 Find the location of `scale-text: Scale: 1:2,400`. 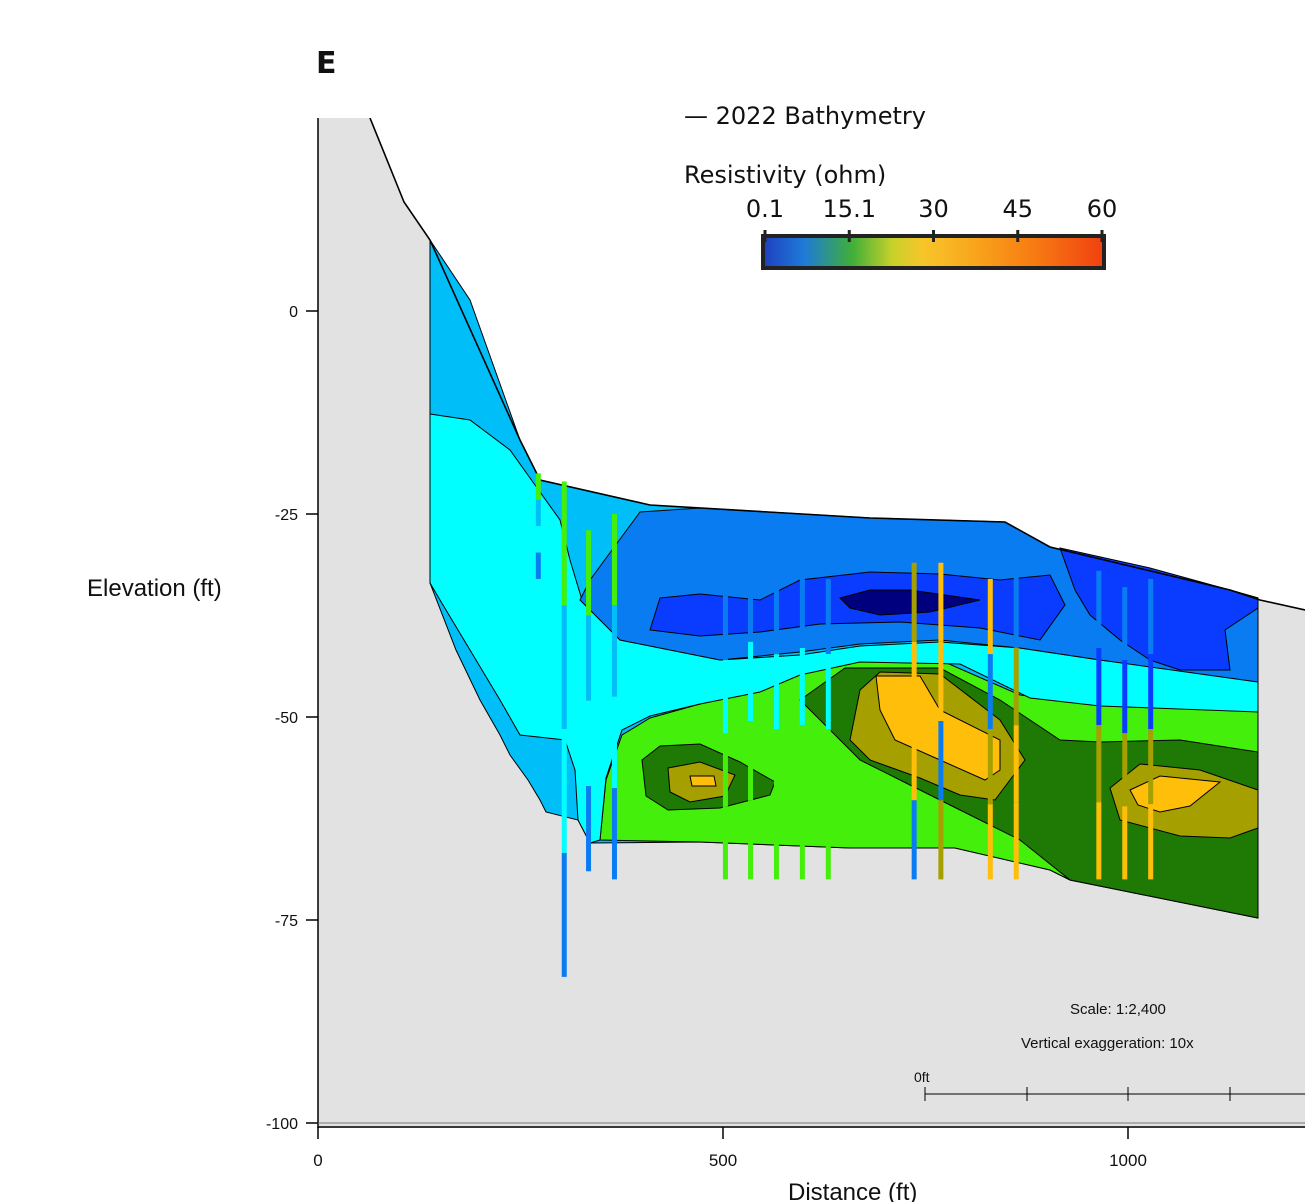

scale-text: Scale: 1:2,400 is located at coordinates (1118, 1009).